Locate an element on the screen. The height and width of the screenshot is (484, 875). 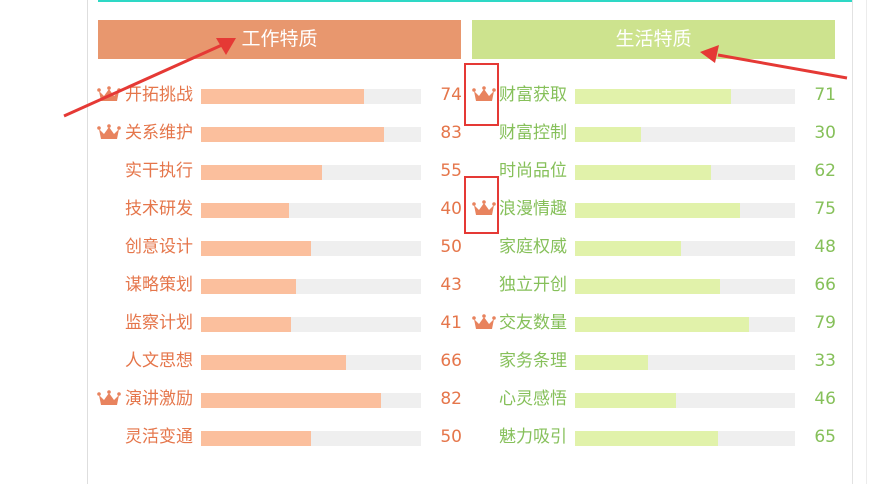
life-trait-value: 33 is located at coordinates (825, 361).